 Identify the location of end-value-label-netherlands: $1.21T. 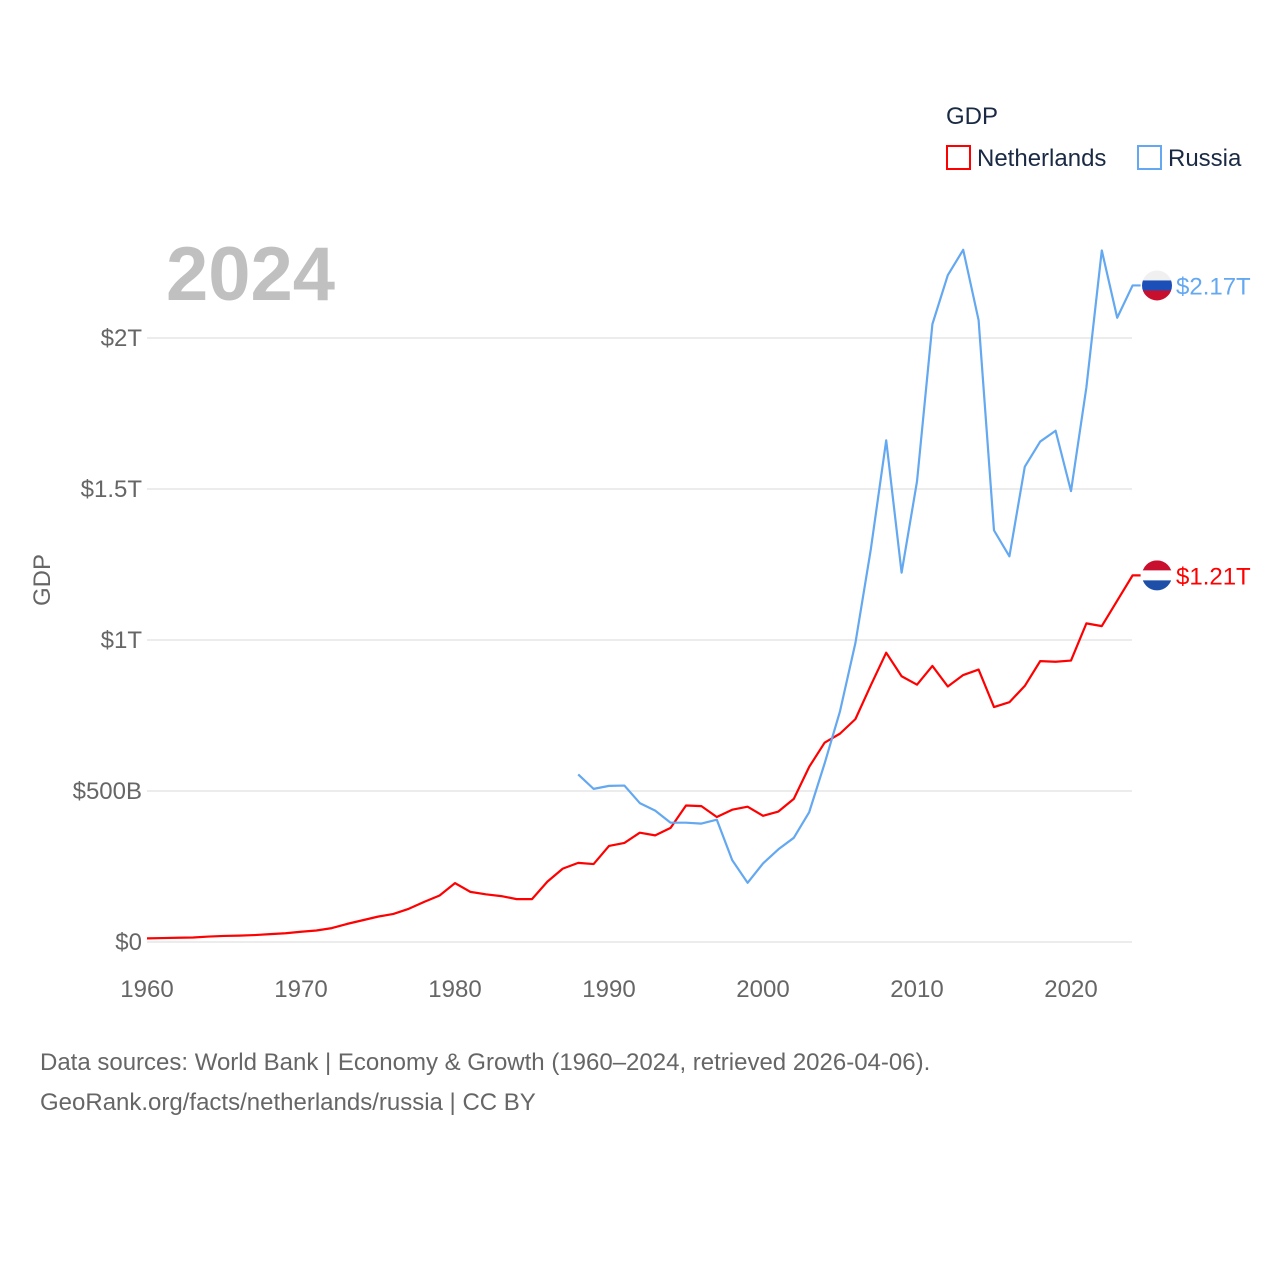
(1213, 576).